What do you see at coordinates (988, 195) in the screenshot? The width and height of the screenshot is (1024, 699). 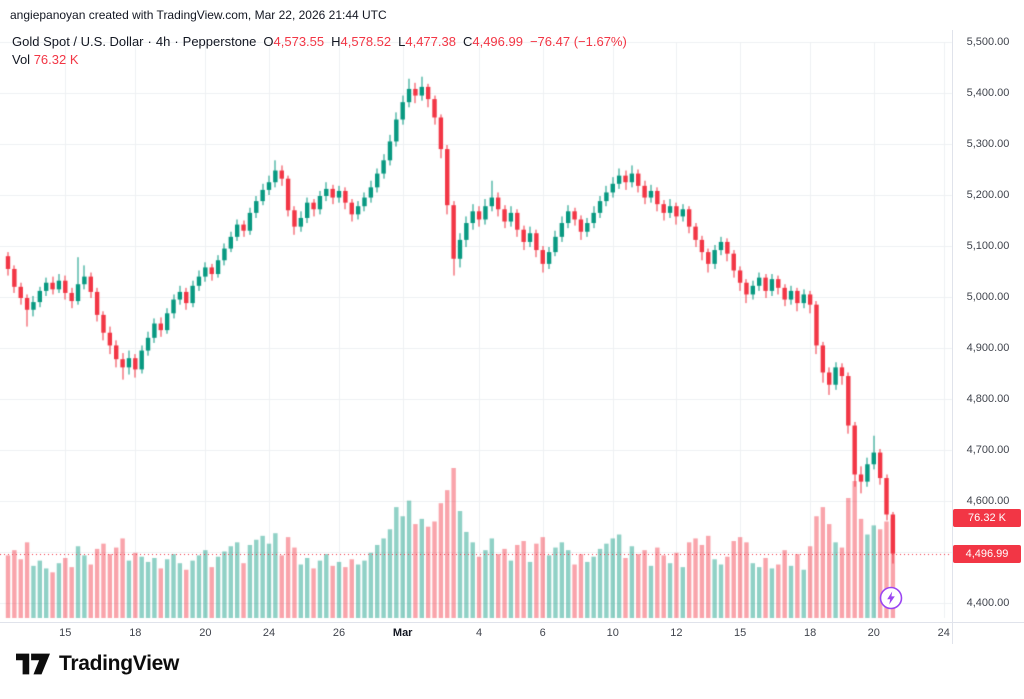 I see `price-tick-label: 5,200.00` at bounding box center [988, 195].